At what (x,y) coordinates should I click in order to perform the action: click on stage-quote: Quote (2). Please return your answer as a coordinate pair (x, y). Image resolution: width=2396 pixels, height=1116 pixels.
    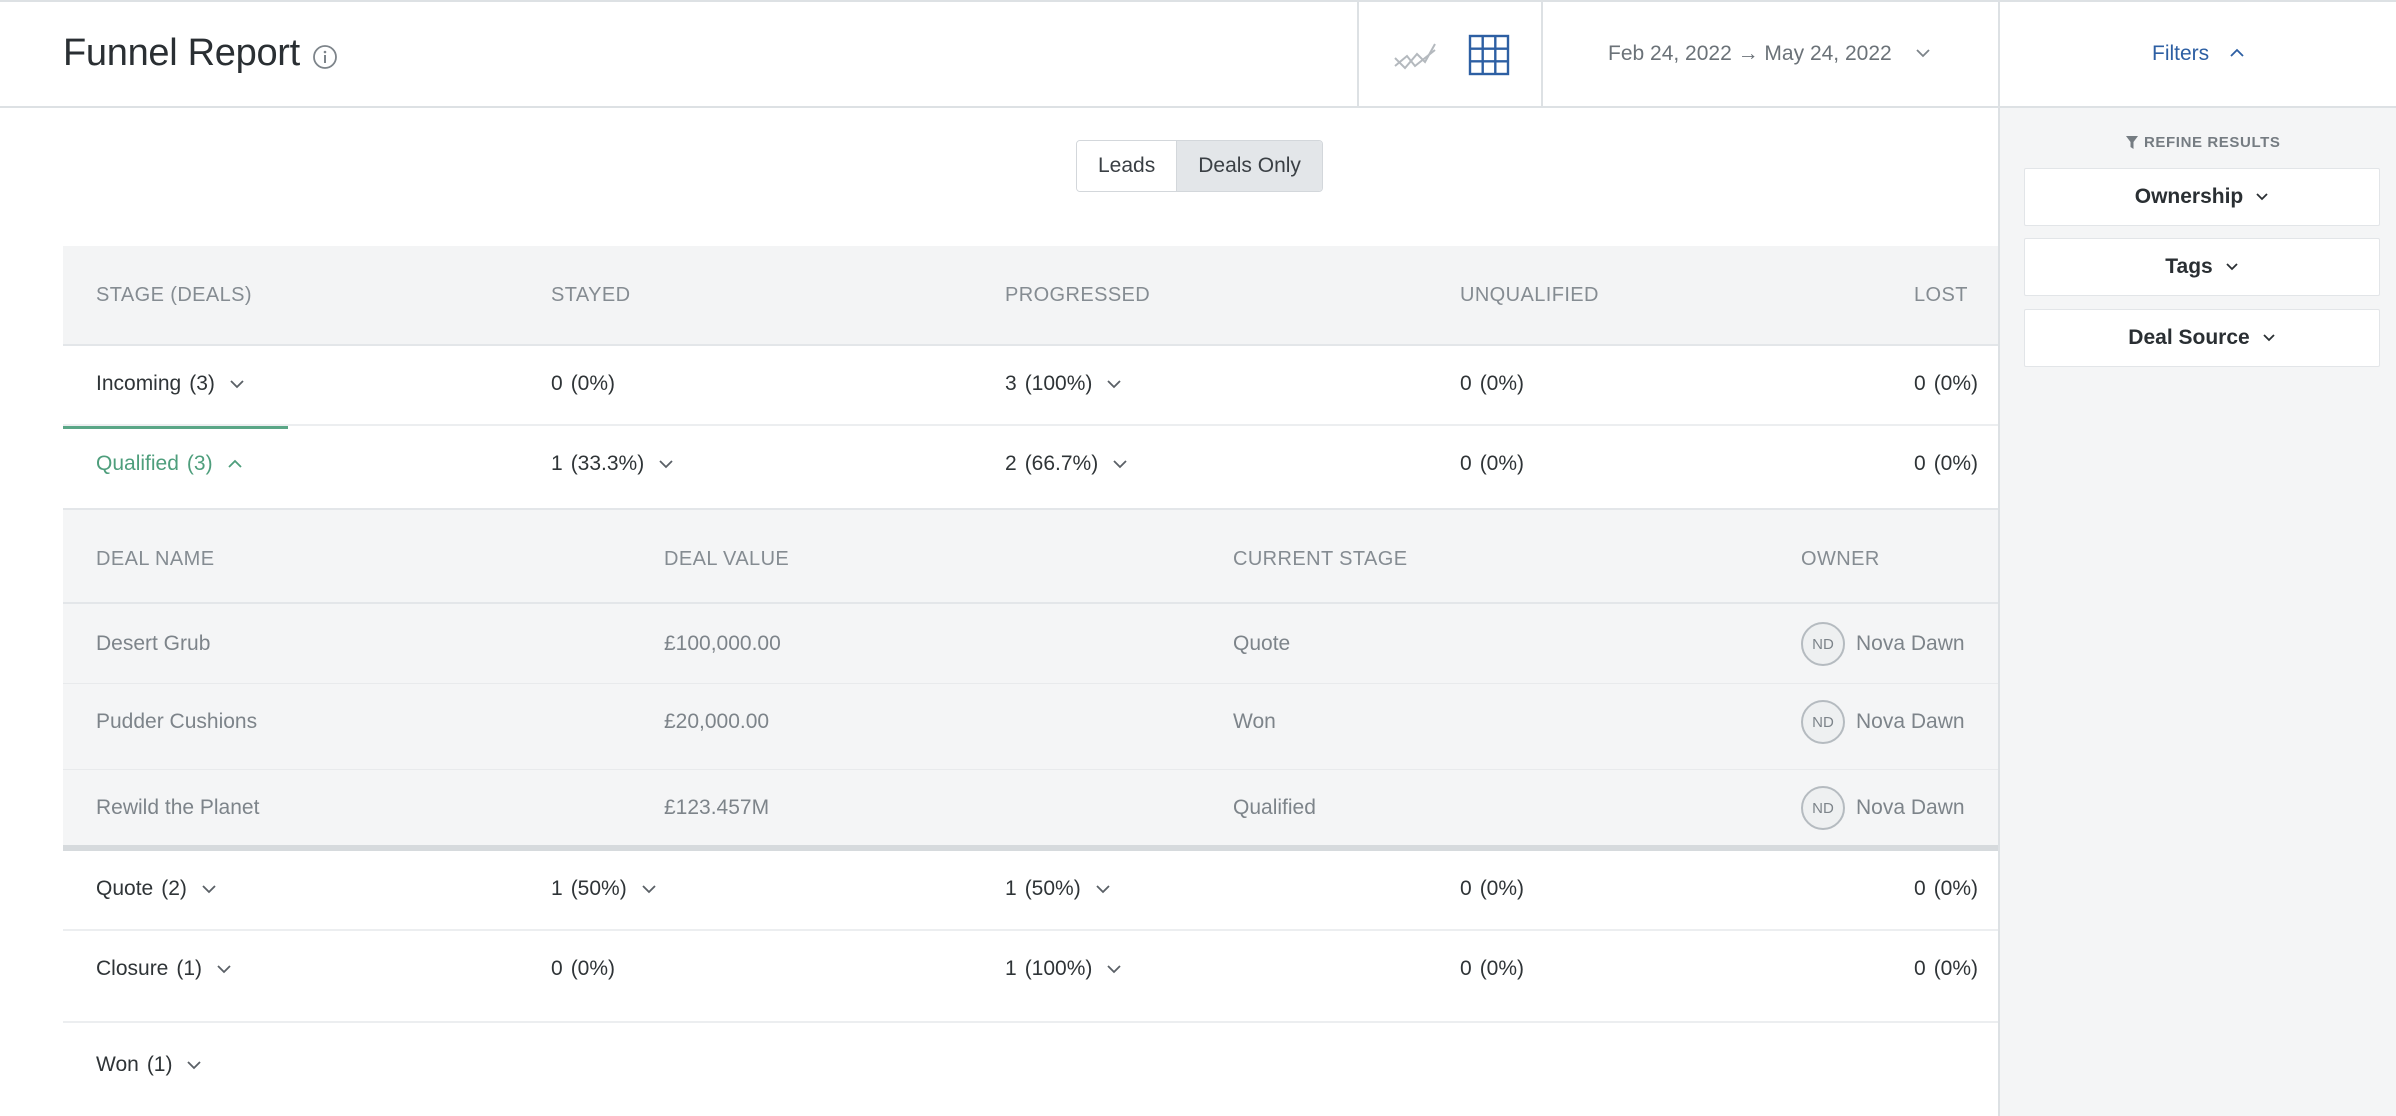
    Looking at the image, I should click on (156, 889).